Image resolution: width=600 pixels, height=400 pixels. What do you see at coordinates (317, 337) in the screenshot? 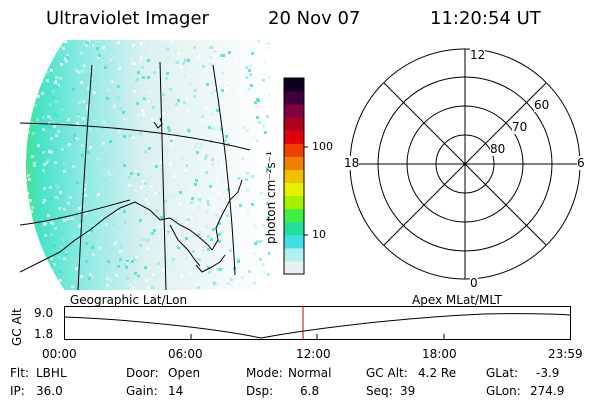
I see `timeline-ticks` at bounding box center [317, 337].